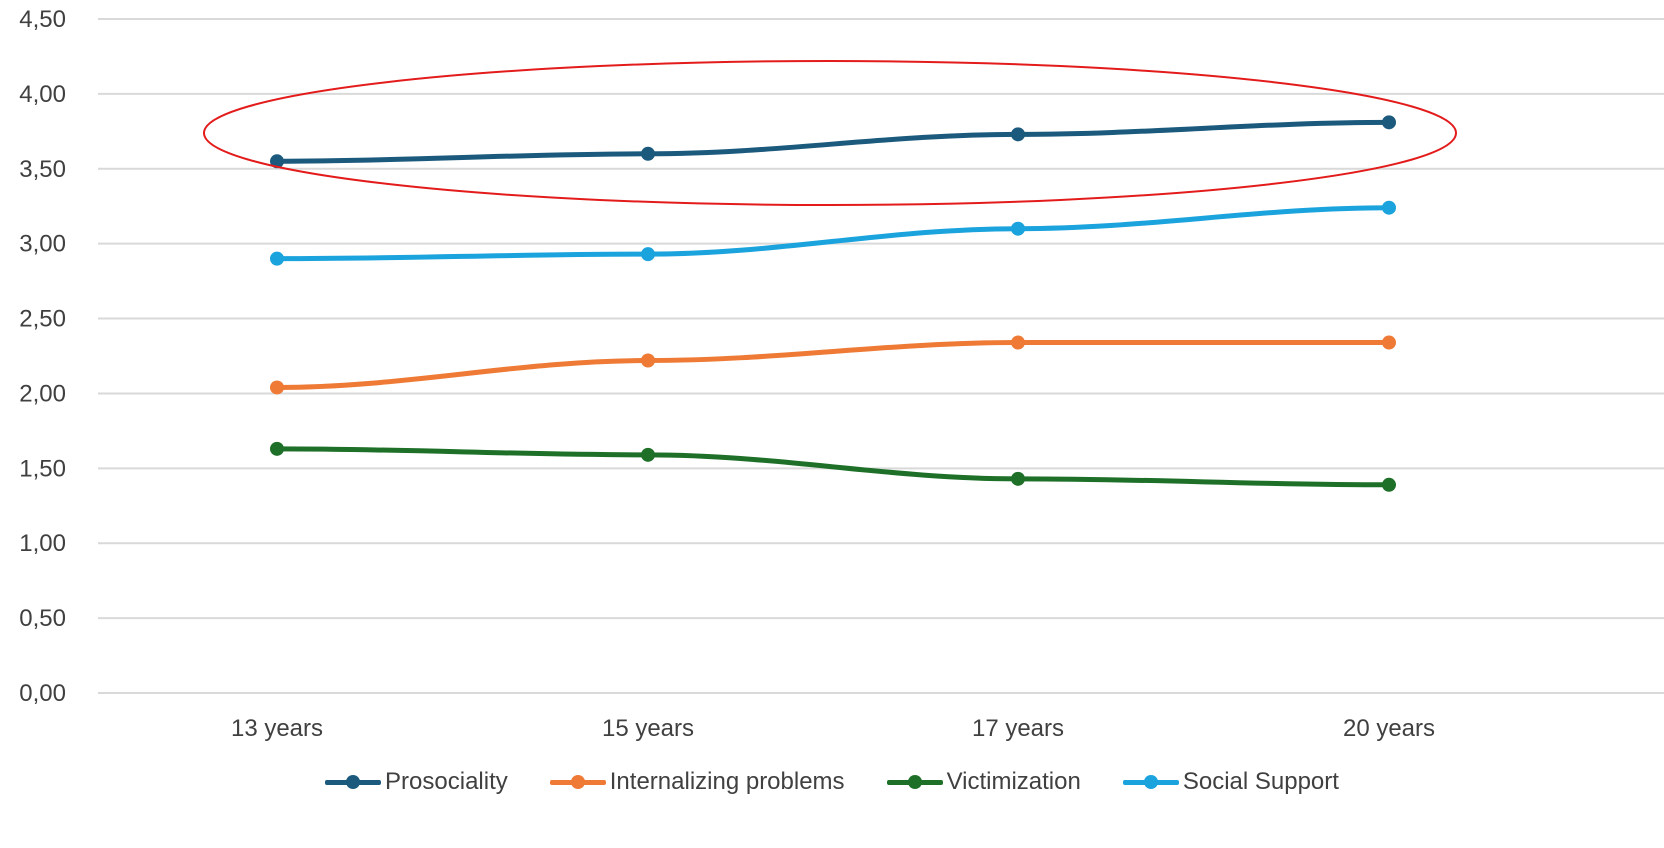 This screenshot has height=848, width=1664. I want to click on y-tick-label: 4,50, so click(42, 19).